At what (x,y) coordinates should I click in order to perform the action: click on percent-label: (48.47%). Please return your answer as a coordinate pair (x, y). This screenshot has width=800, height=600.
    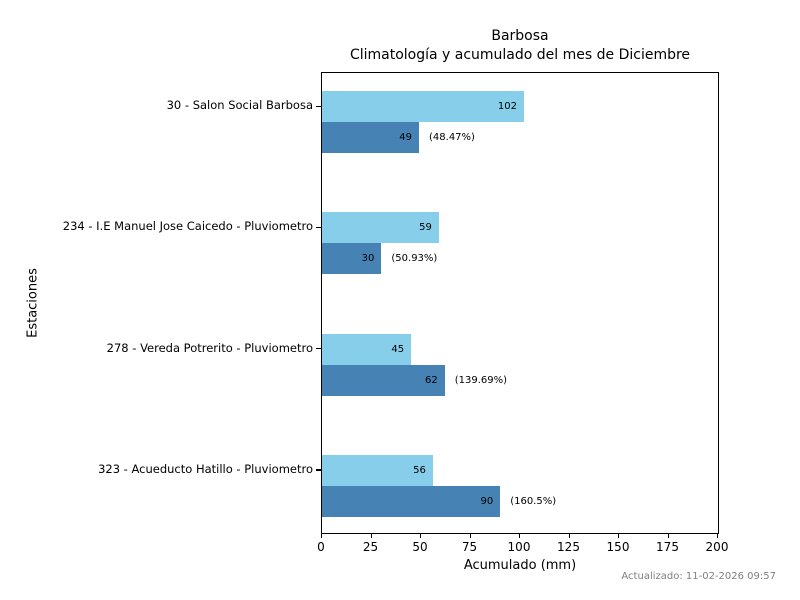
    Looking at the image, I should click on (452, 137).